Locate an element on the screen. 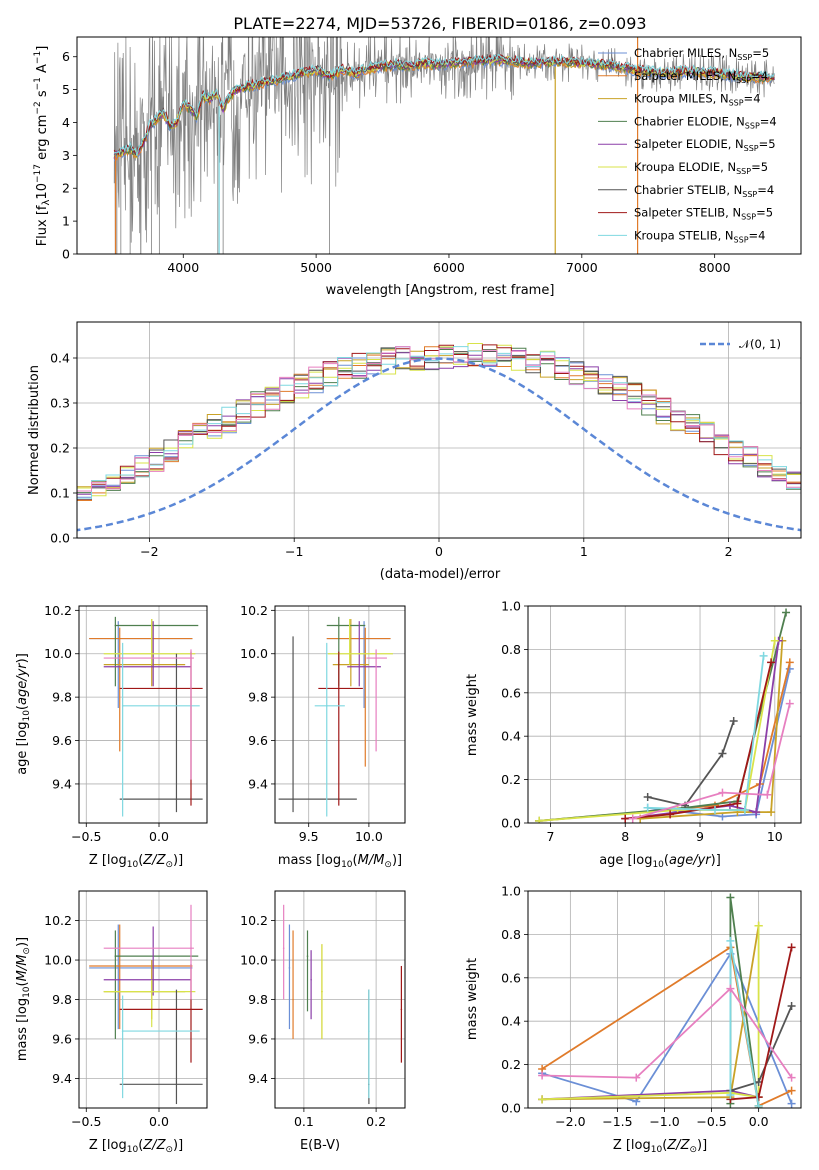 This screenshot has width=819, height=1170. x-tick-label: 2 is located at coordinates (729, 551).